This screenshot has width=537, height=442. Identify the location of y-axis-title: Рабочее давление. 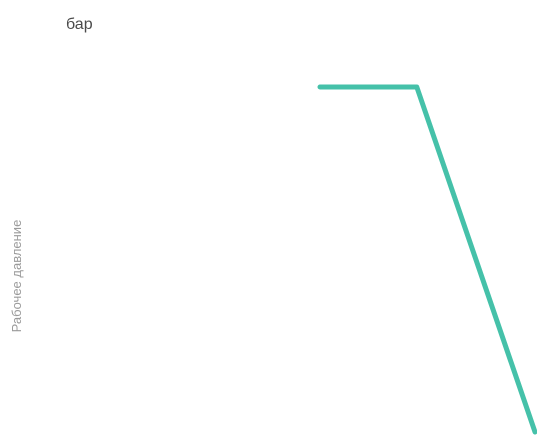
(16, 276).